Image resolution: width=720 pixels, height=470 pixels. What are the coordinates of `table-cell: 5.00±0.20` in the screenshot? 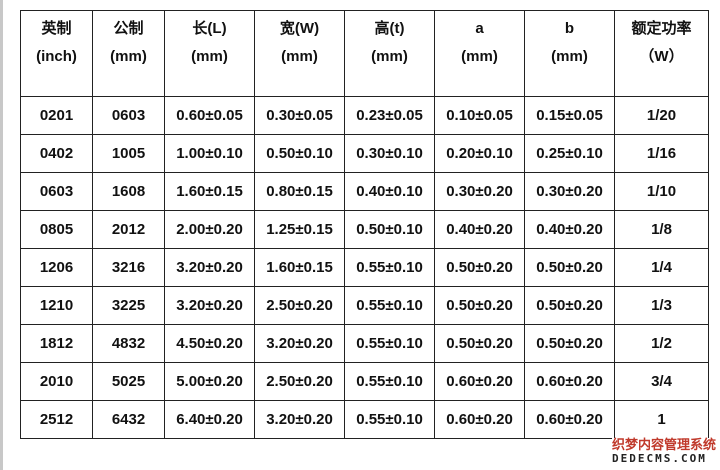 It's located at (209, 381).